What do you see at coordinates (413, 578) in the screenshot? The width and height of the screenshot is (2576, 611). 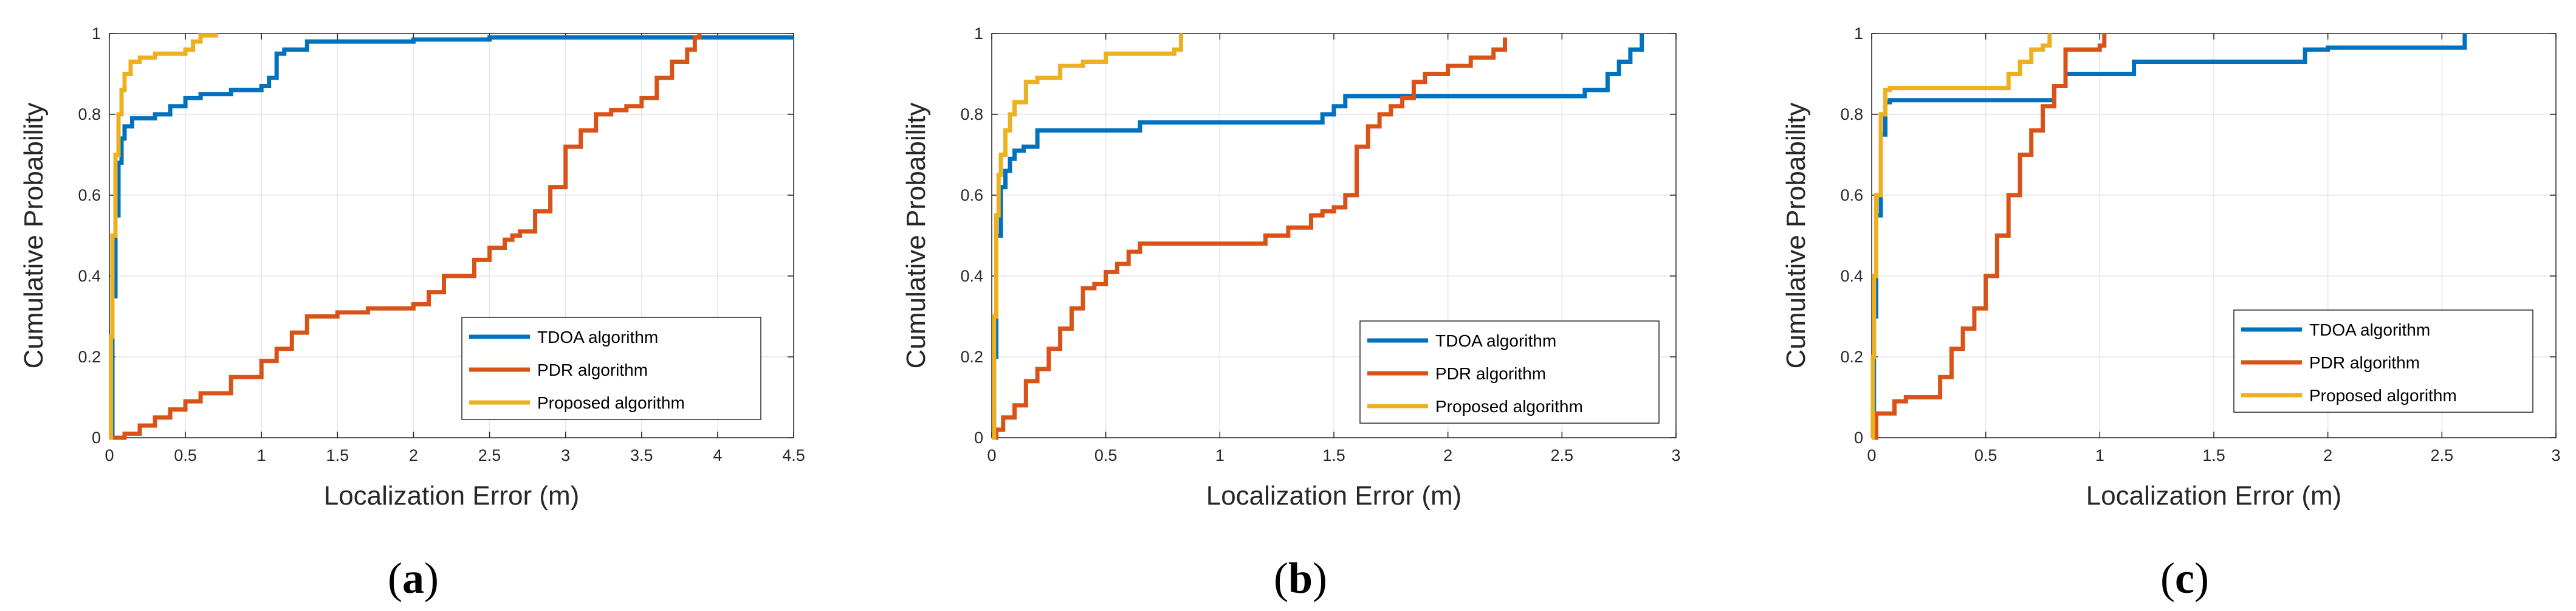 I see `panel-label: (a)` at bounding box center [413, 578].